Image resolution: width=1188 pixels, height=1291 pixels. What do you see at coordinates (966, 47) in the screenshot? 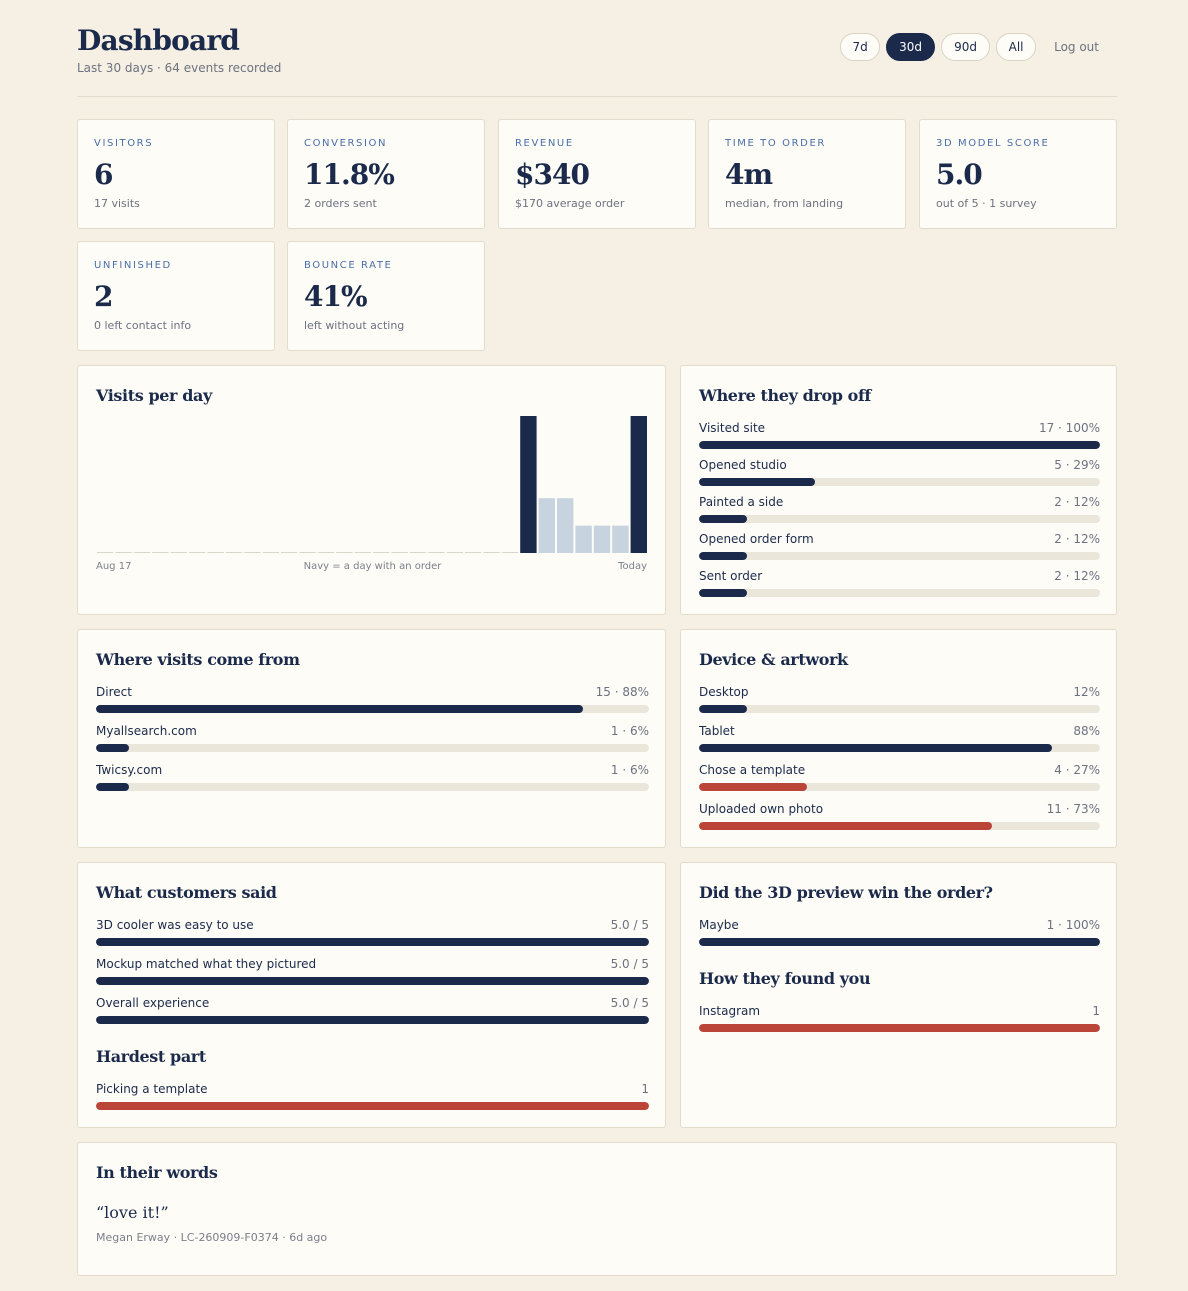
I see `range-90d-button: 90d` at bounding box center [966, 47].